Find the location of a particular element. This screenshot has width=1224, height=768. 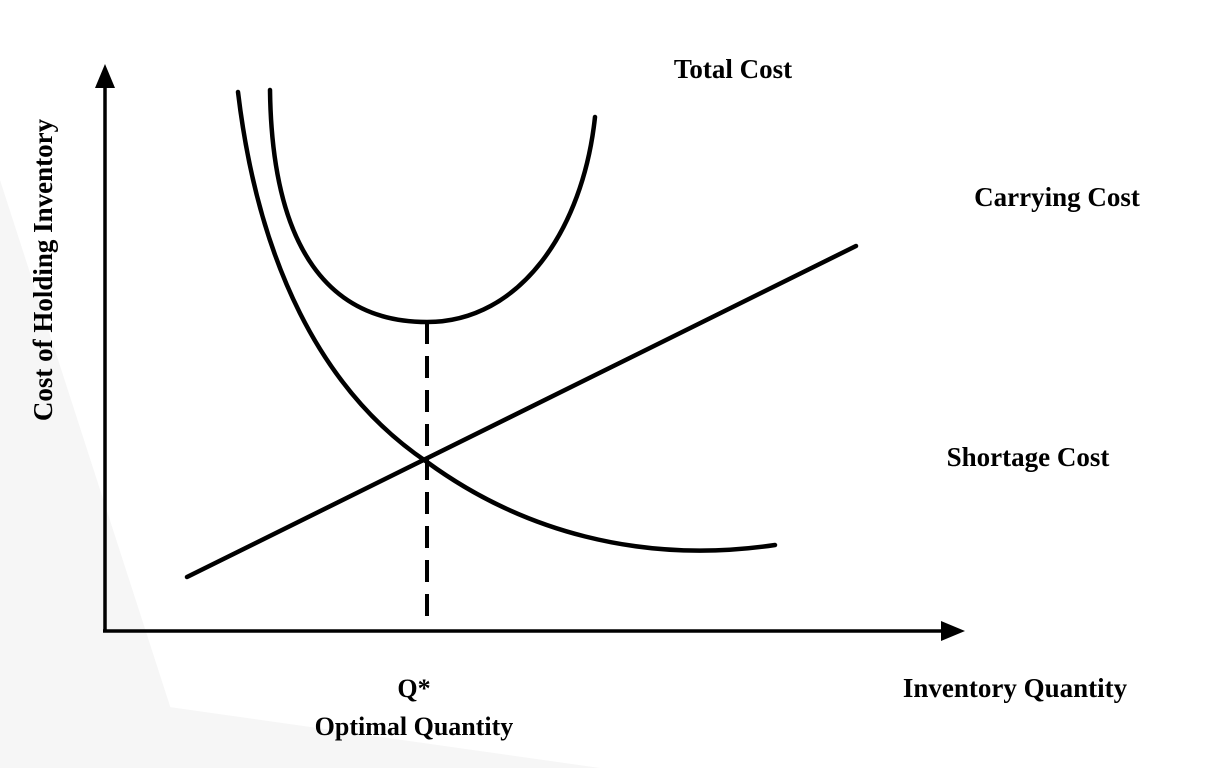

y-axis-arrowhead is located at coordinates (105, 76).